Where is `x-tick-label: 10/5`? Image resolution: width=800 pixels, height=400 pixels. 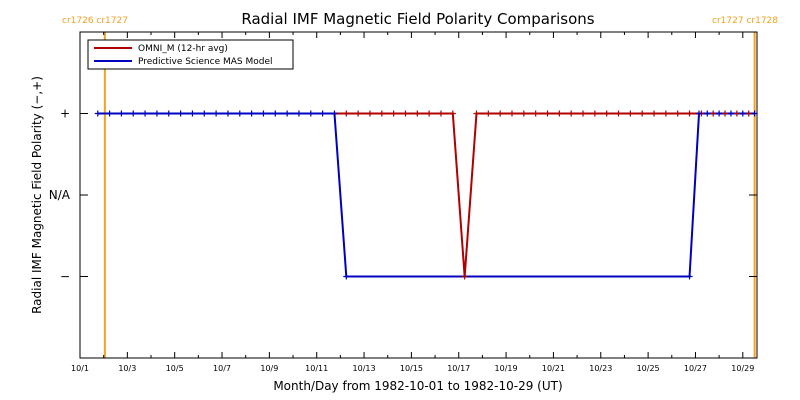
x-tick-label: 10/5 is located at coordinates (175, 368).